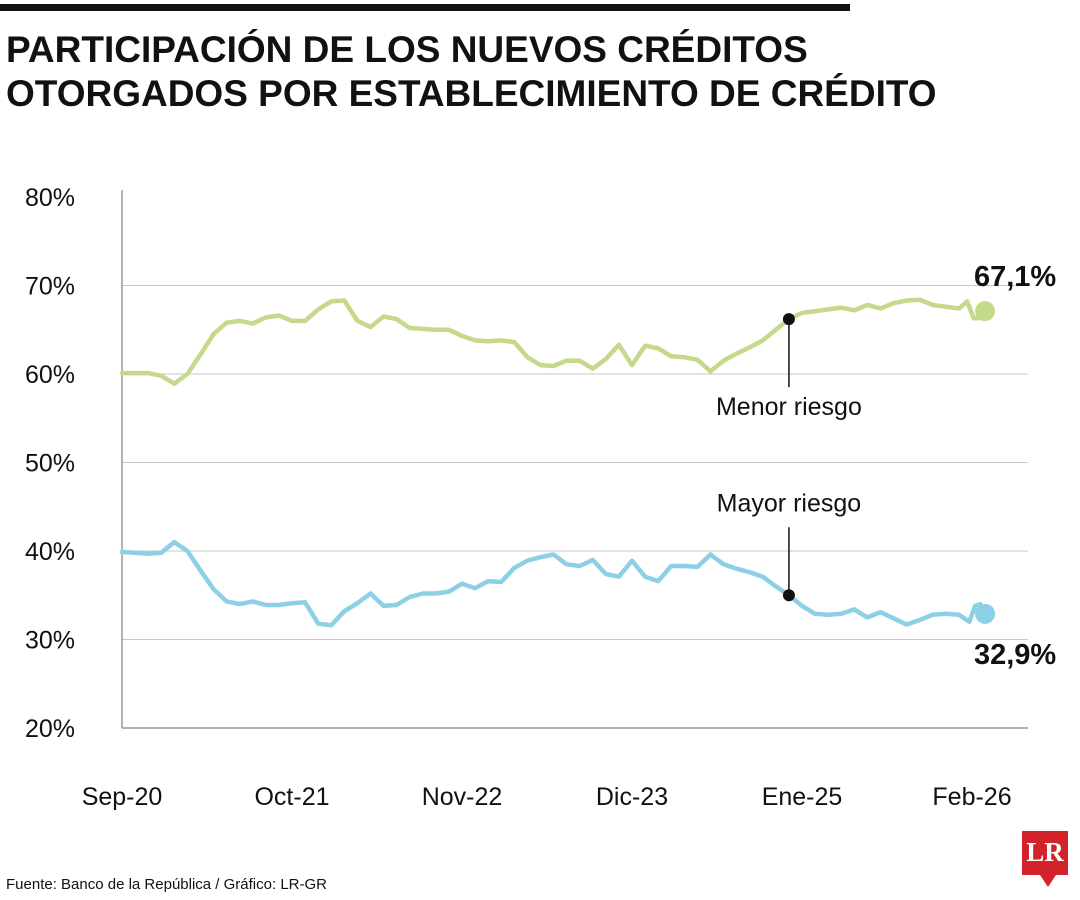 The image size is (1080, 900). What do you see at coordinates (50, 287) in the screenshot?
I see `y-tick-label: 70%` at bounding box center [50, 287].